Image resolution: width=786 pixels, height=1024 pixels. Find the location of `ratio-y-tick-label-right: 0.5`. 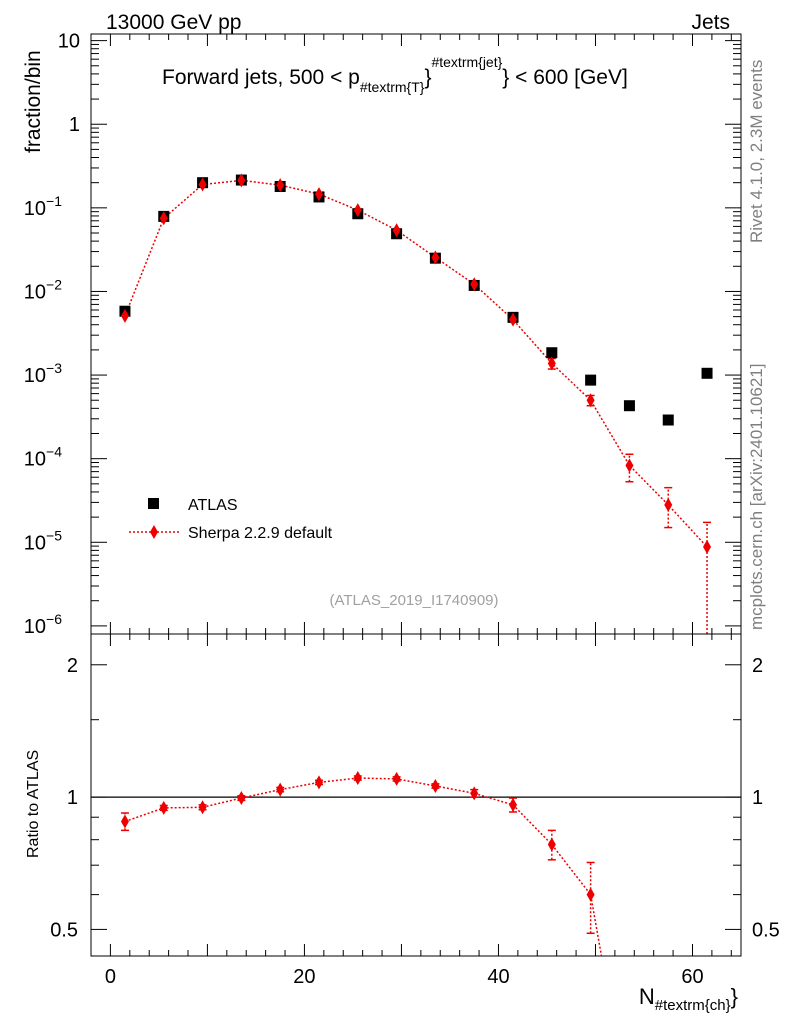

ratio-y-tick-label-right: 0.5 is located at coordinates (766, 930).